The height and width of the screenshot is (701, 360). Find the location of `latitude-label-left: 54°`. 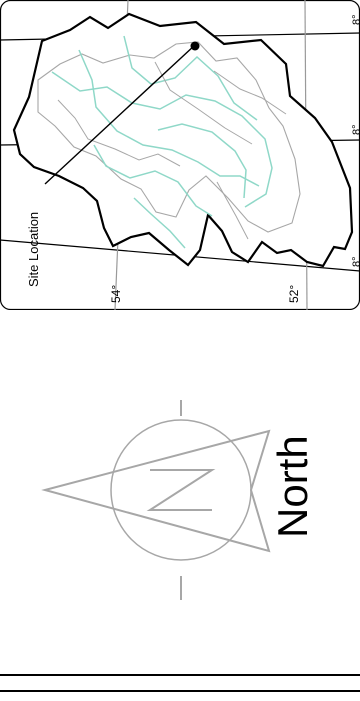

latitude-label-left: 54° is located at coordinates (116, 293).